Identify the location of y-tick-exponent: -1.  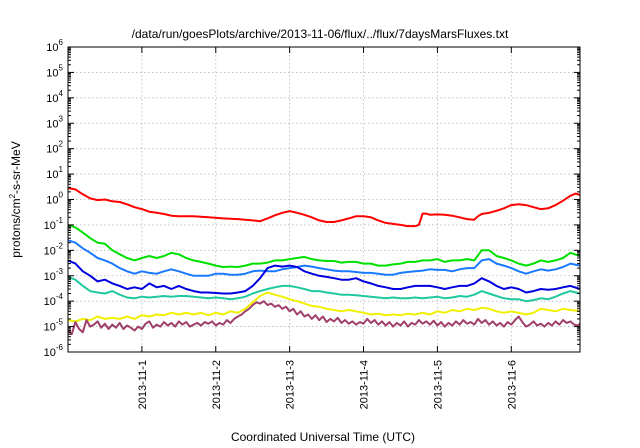
(60, 220).